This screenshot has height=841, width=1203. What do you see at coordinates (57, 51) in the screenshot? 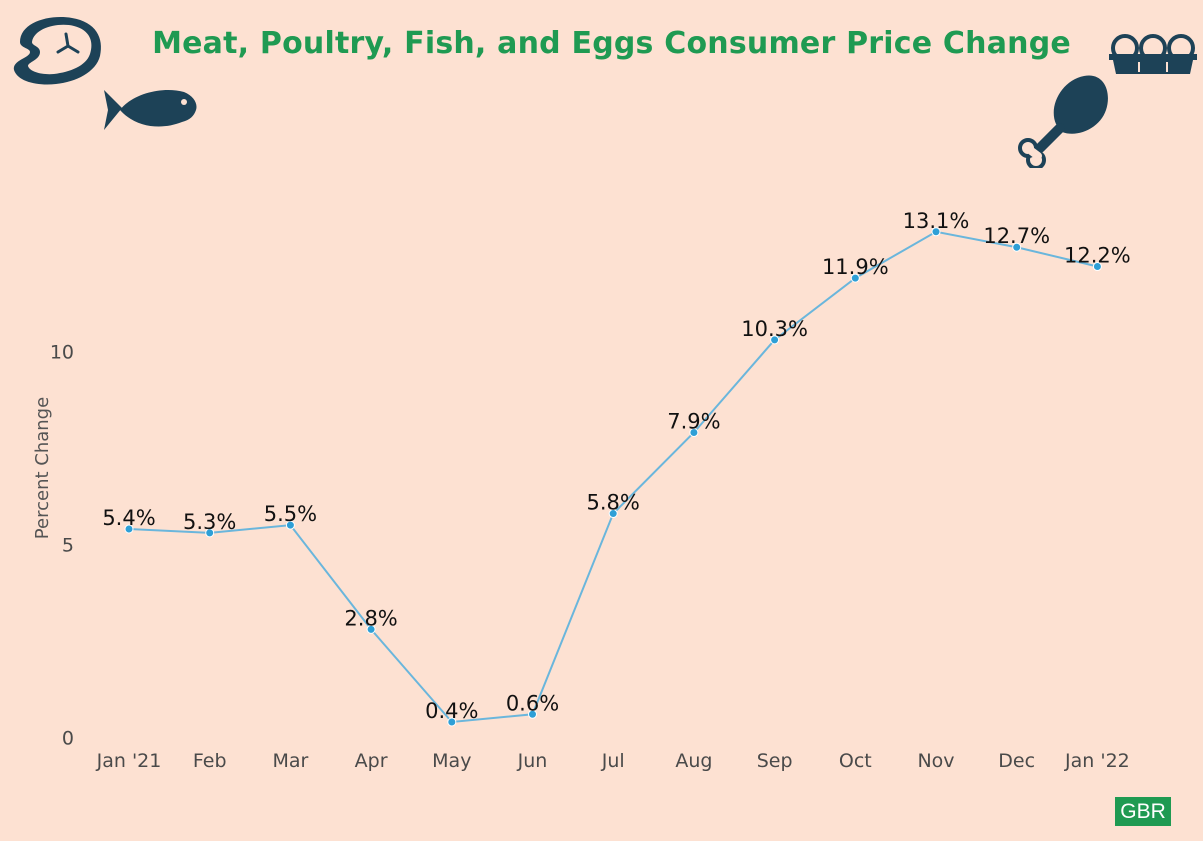
I see `steak-icon` at bounding box center [57, 51].